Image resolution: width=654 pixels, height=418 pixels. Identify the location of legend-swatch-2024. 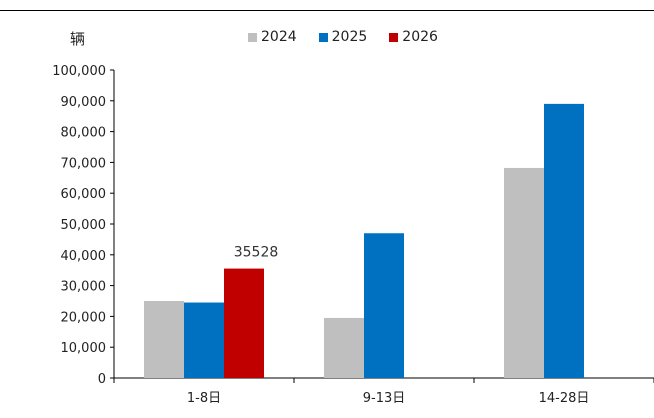
(252, 37).